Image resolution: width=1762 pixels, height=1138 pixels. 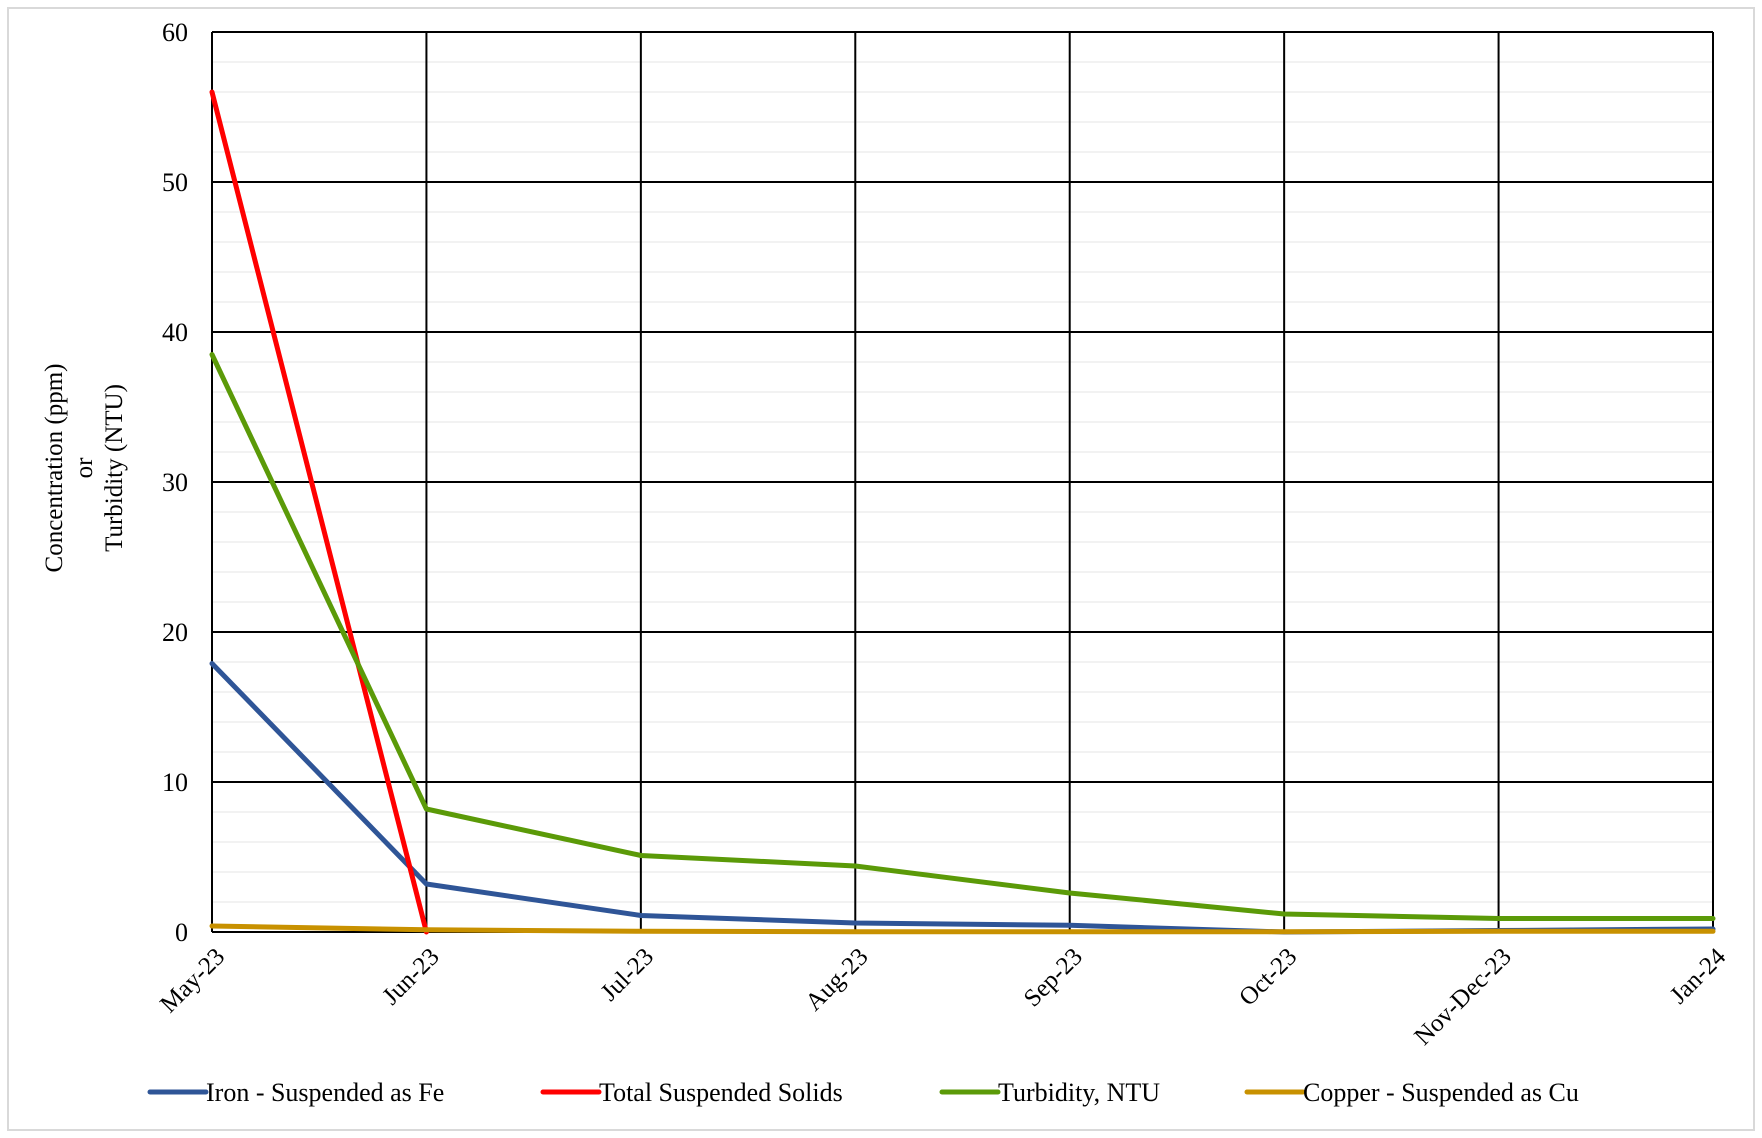 I want to click on y-axis-title: Concentration (ppm) or Turbidity (NTU), so click(x=84, y=468).